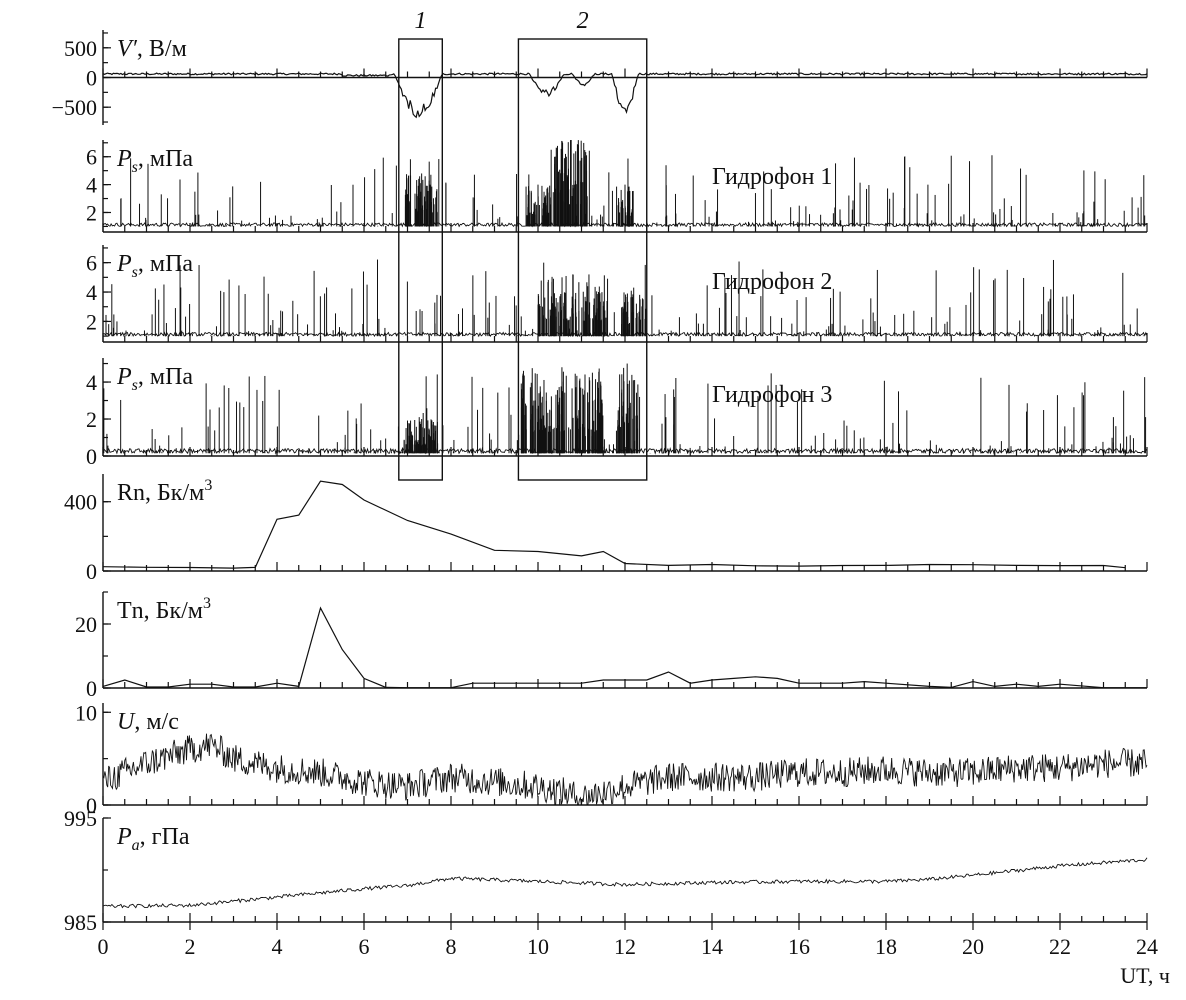 Image resolution: width=1186 pixels, height=1000 pixels. Describe the element at coordinates (80, 922) in the screenshot. I see `y-tick-label: 985` at that location.